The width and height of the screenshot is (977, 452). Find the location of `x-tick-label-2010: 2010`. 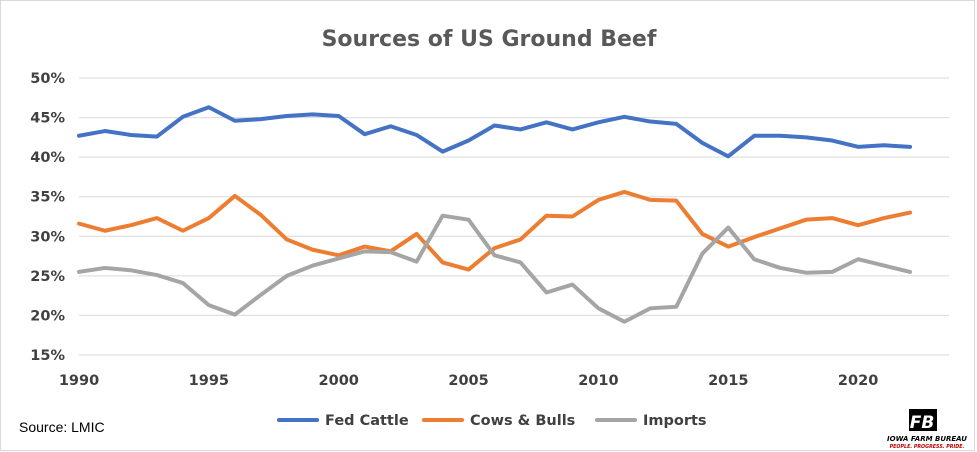

x-tick-label-2010: 2010 is located at coordinates (598, 381).